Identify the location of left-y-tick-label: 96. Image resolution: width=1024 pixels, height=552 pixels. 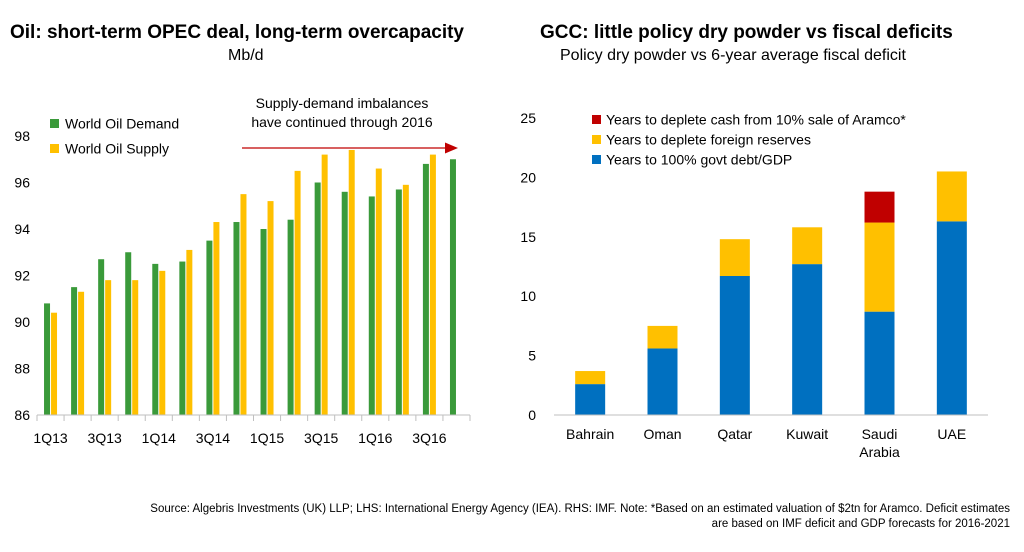
(22, 183).